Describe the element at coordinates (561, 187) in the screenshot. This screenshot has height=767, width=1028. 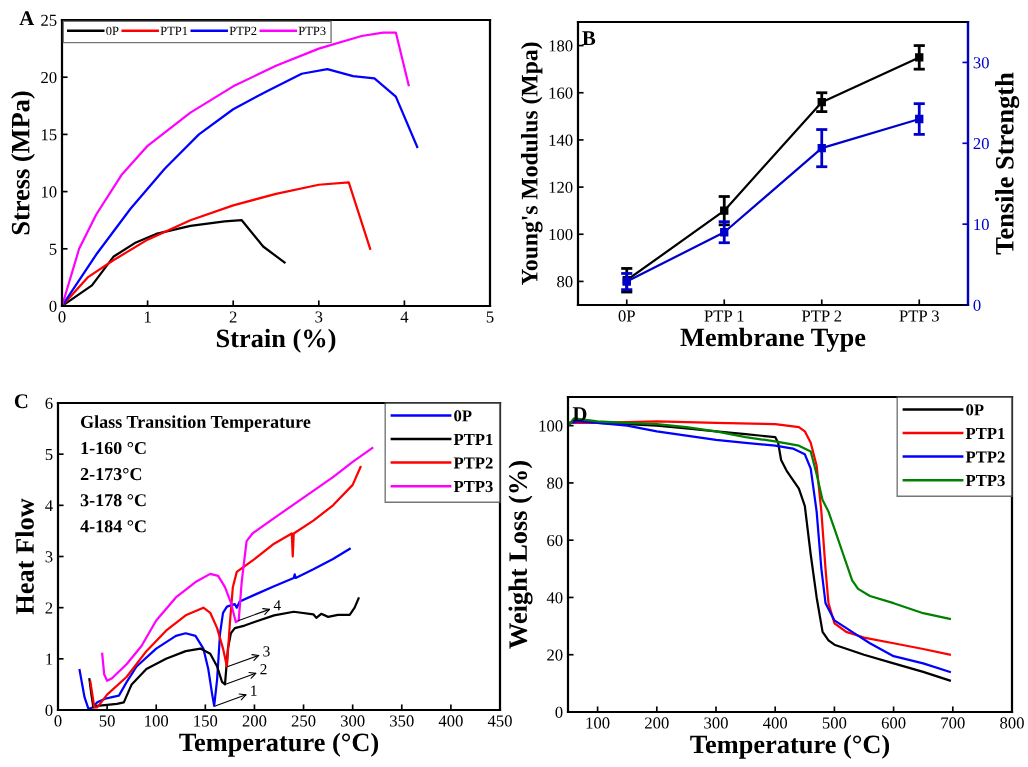
I see `y-tick-label: 120` at that location.